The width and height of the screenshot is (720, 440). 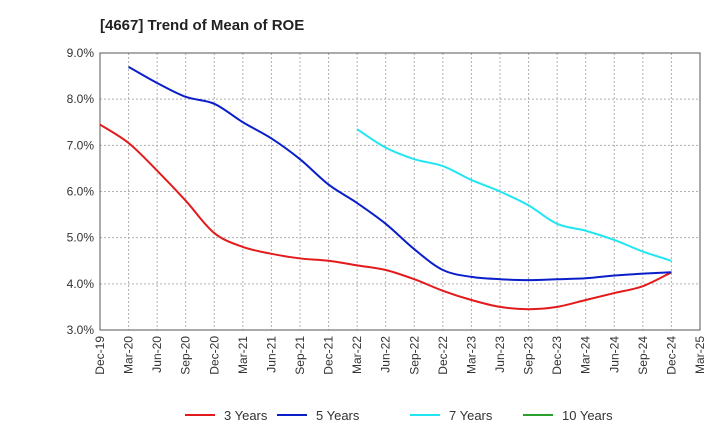 I want to click on y-tick-label: 8.0%, so click(x=81, y=99).